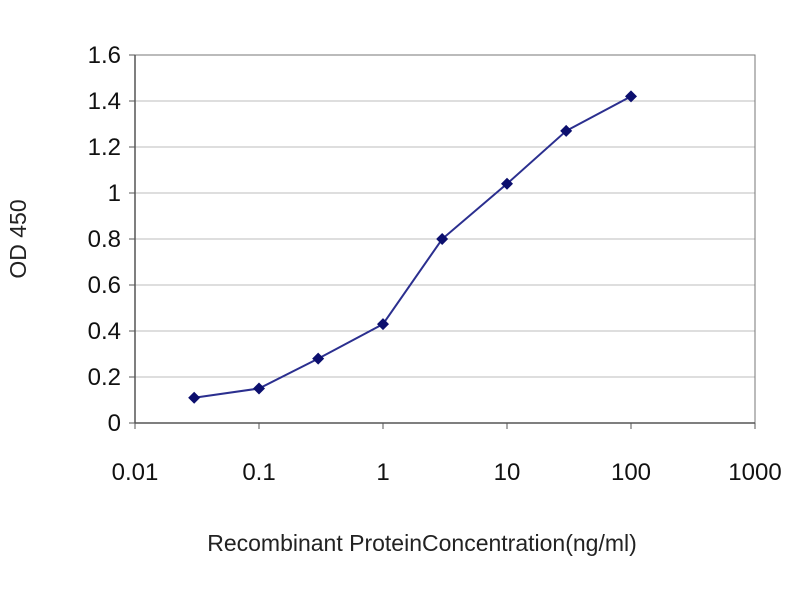  I want to click on x-tick-label: 0.01, so click(135, 472).